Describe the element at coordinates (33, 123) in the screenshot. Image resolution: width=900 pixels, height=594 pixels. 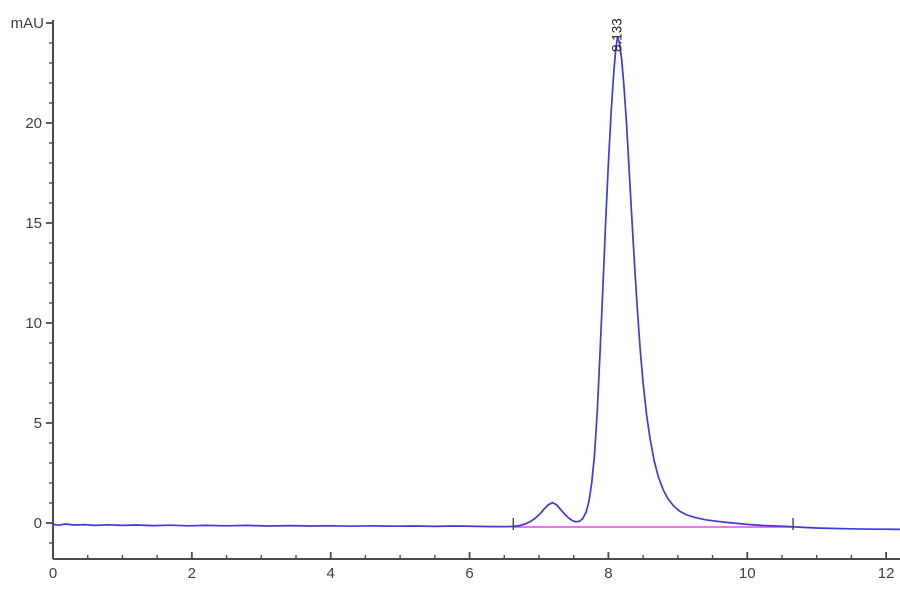
I see `y-tick-label: 20` at that location.